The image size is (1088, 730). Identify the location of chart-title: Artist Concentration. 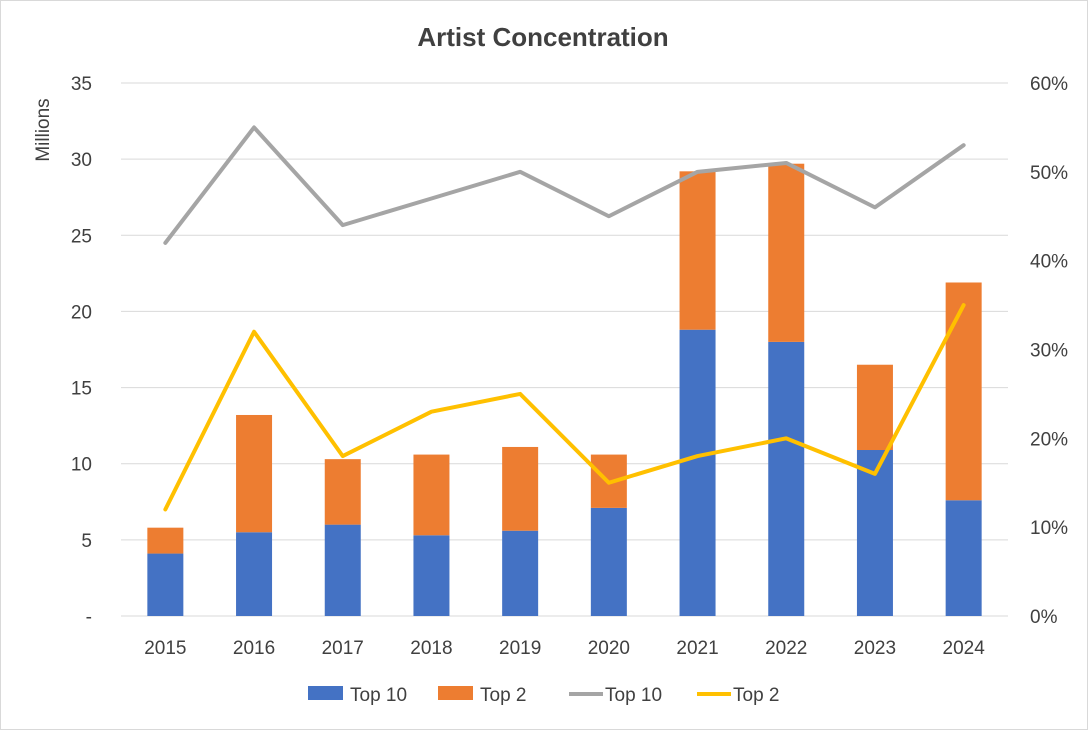
(542, 37).